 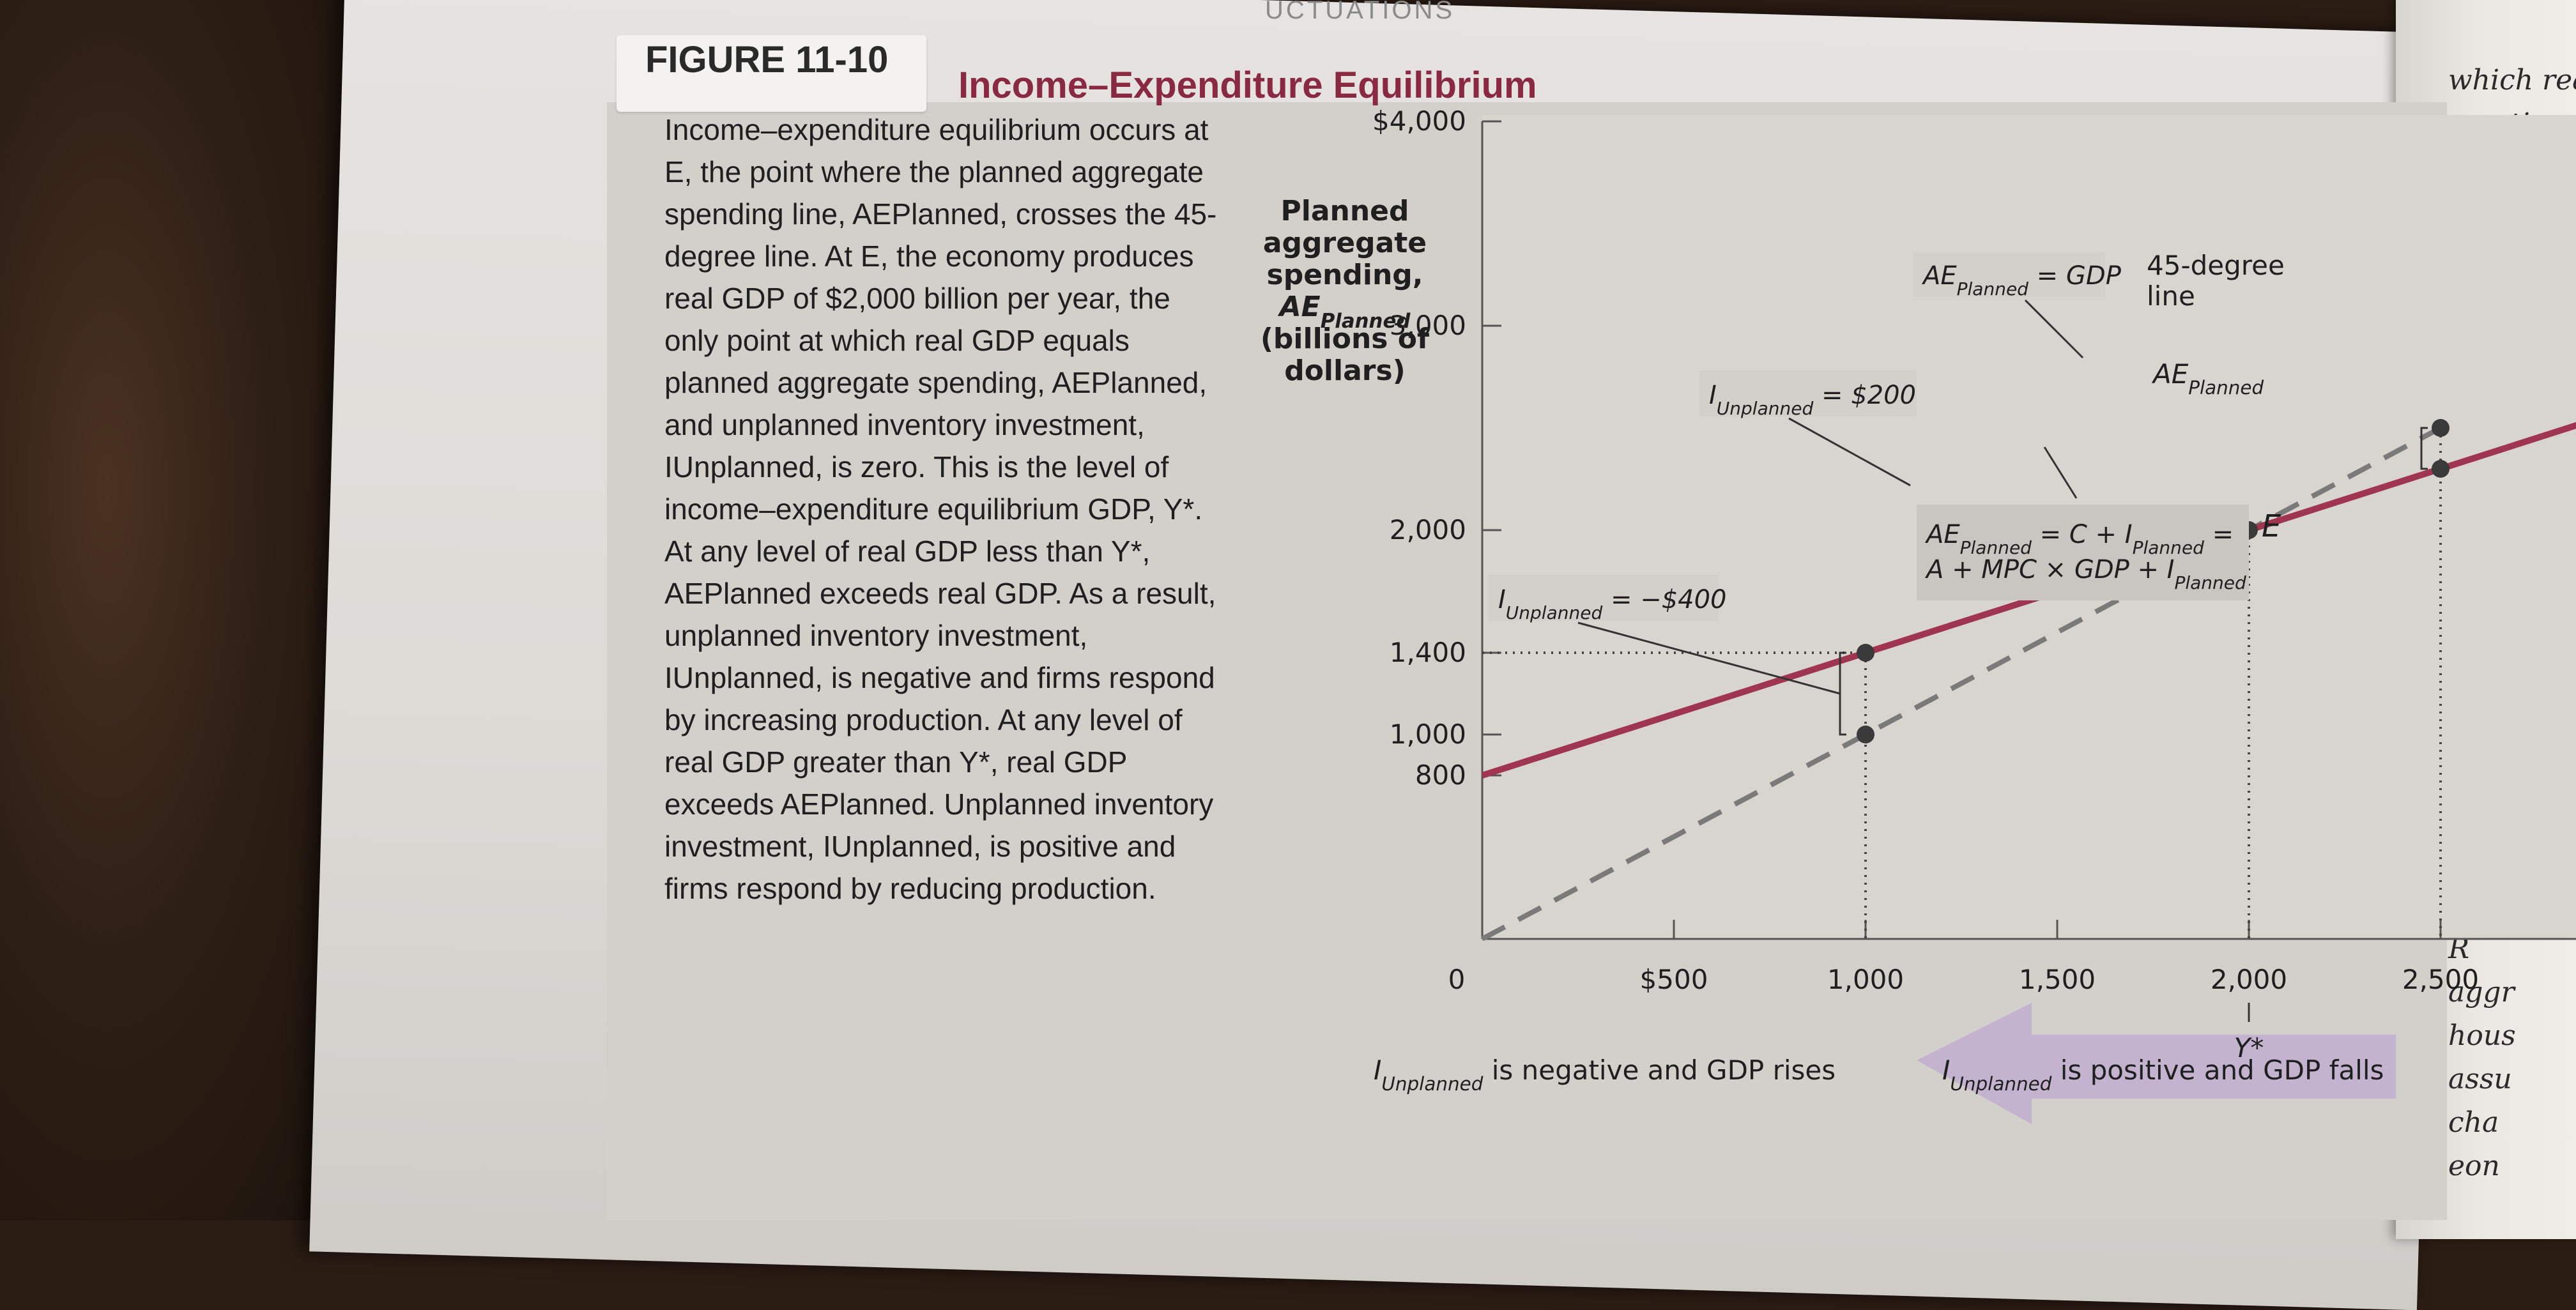 What do you see at coordinates (1428, 326) in the screenshot?
I see `y-tick-label: 3,000` at bounding box center [1428, 326].